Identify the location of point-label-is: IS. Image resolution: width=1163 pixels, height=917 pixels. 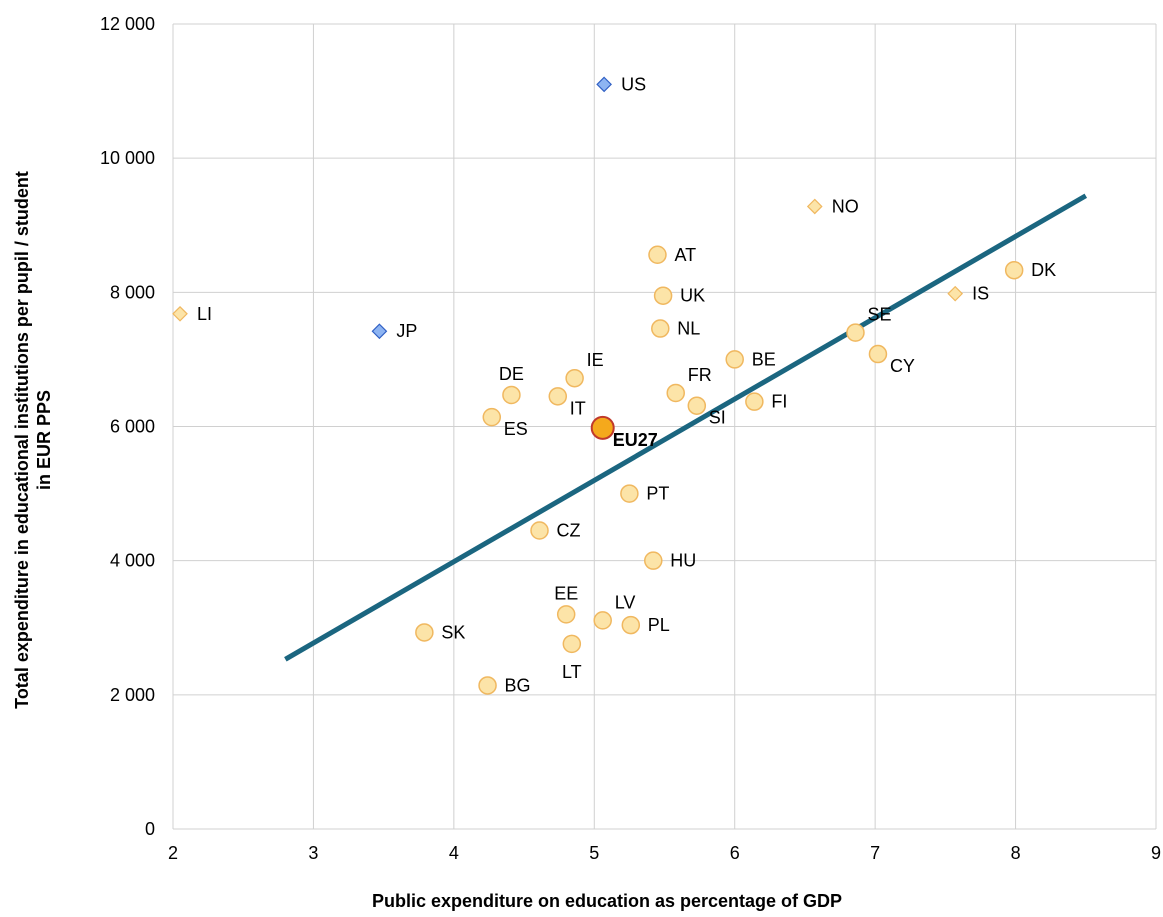
(980, 294).